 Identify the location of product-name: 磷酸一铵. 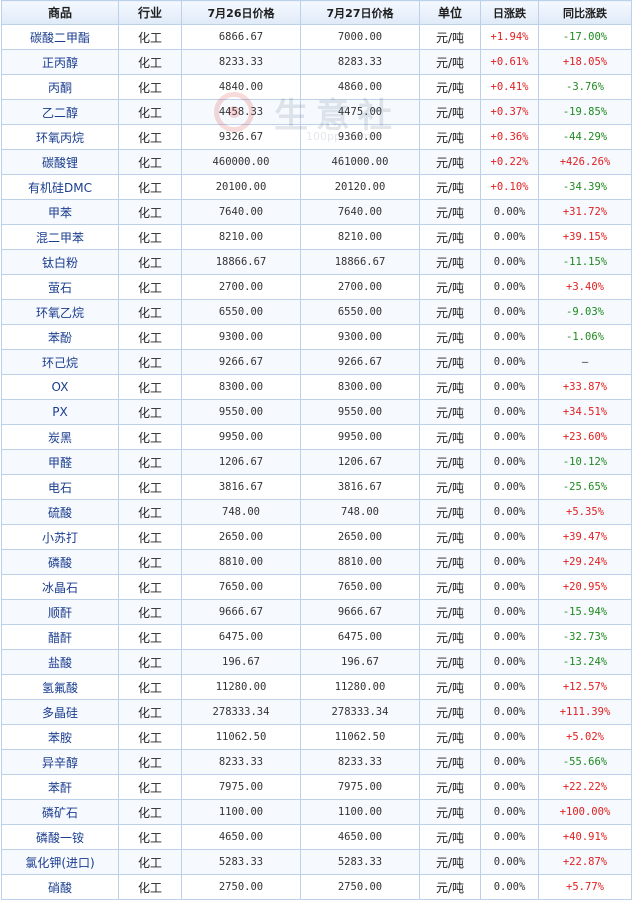
(60, 837).